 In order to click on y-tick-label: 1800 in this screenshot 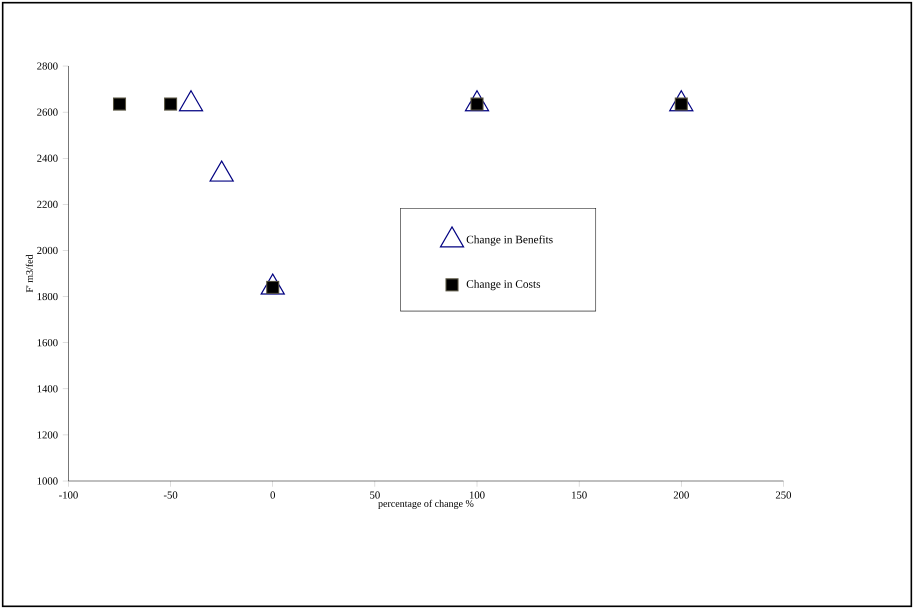, I will do `click(48, 296)`.